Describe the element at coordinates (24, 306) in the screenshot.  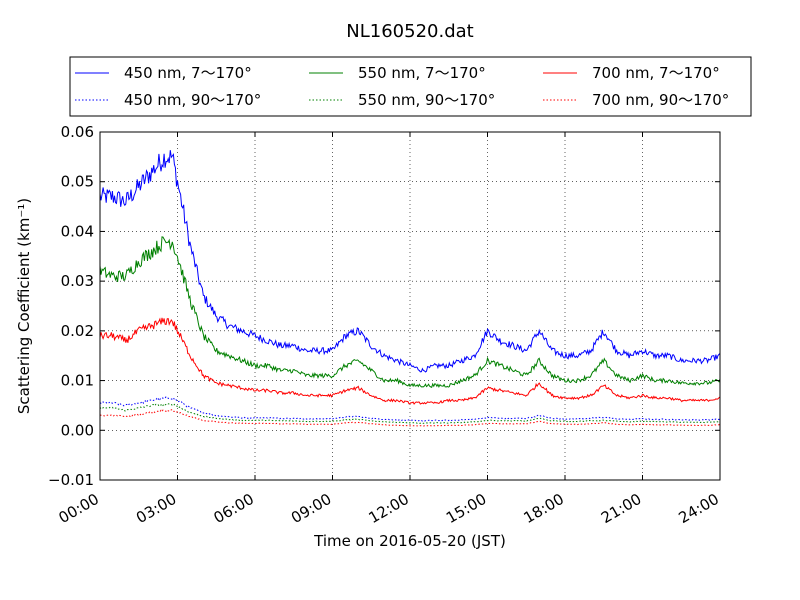
I see `y-axis-label: Scattering Coefficient (km⁻¹)` at that location.